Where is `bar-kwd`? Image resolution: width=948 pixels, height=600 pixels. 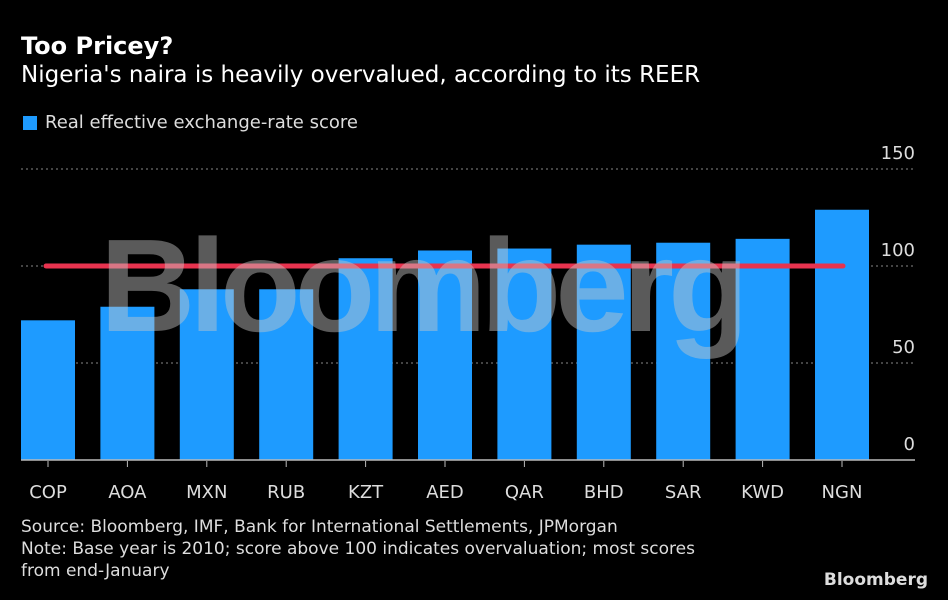
bar-kwd is located at coordinates (762, 349).